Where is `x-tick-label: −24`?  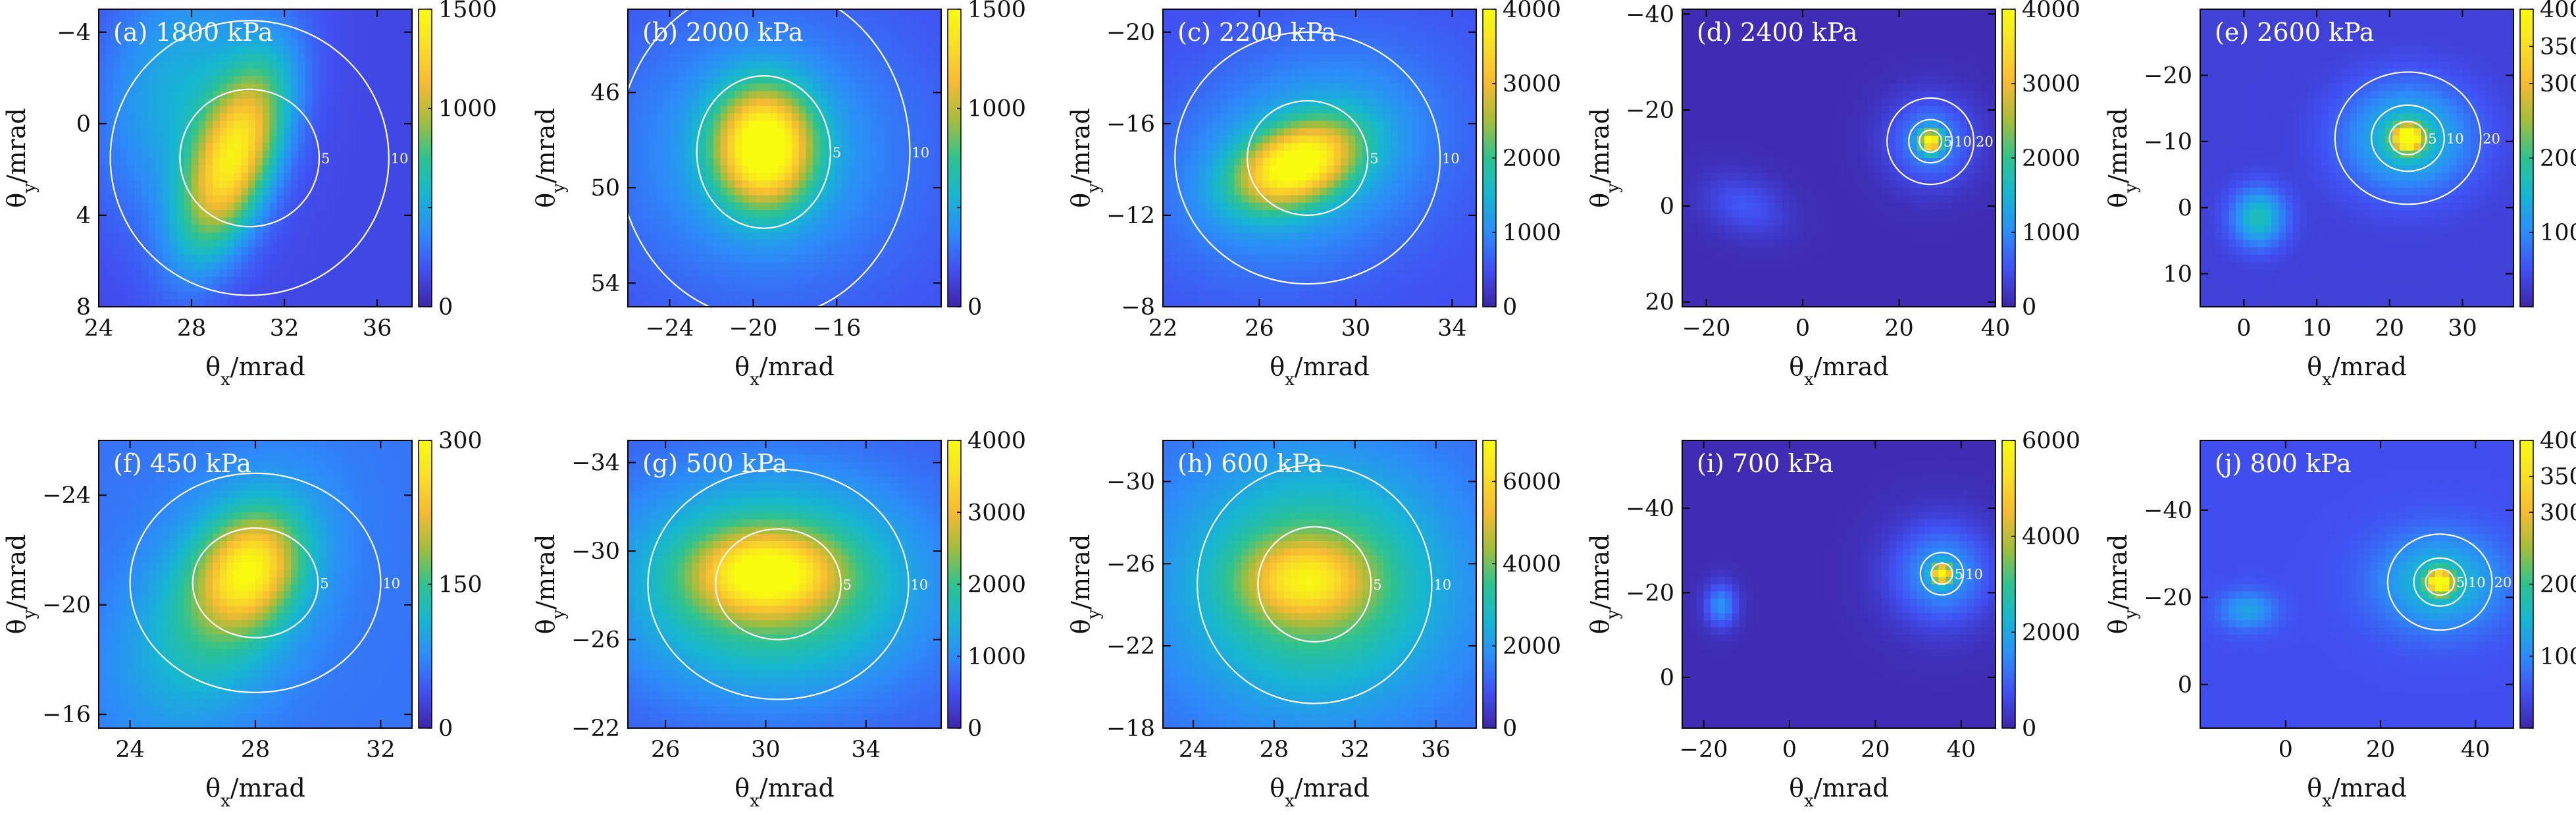
x-tick-label: −24 is located at coordinates (670, 328).